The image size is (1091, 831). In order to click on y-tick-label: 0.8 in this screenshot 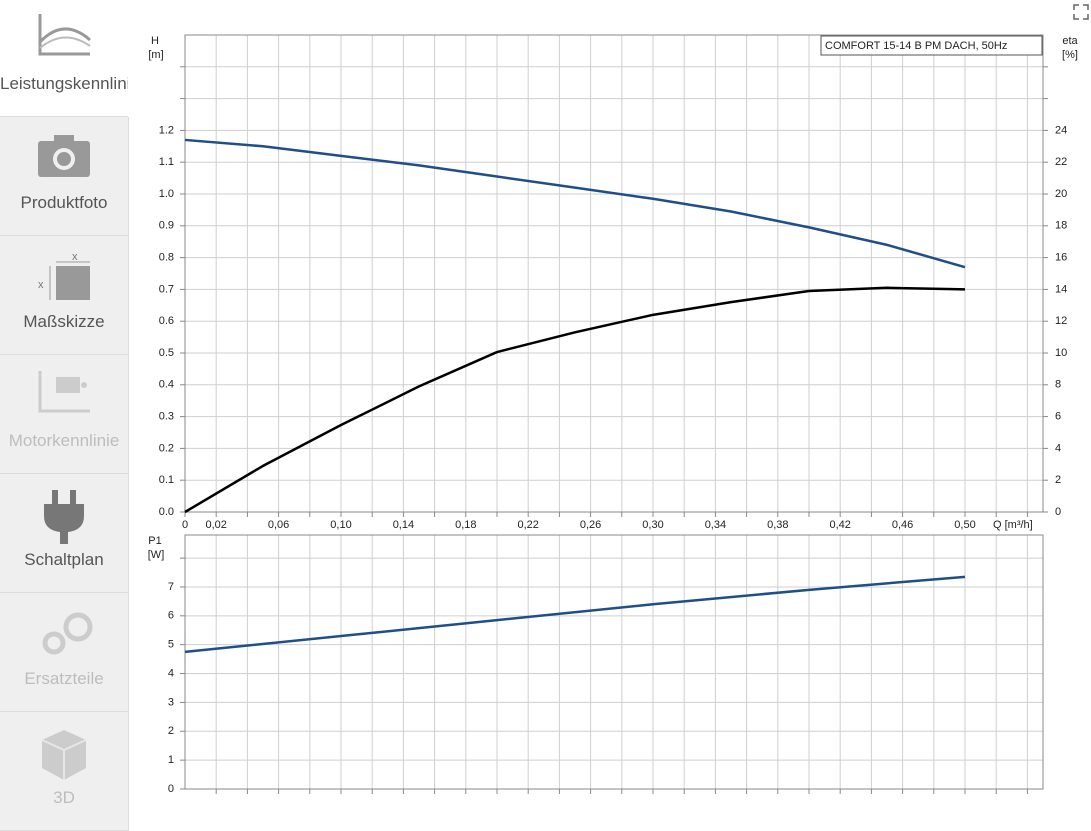, I will do `click(166, 258)`.